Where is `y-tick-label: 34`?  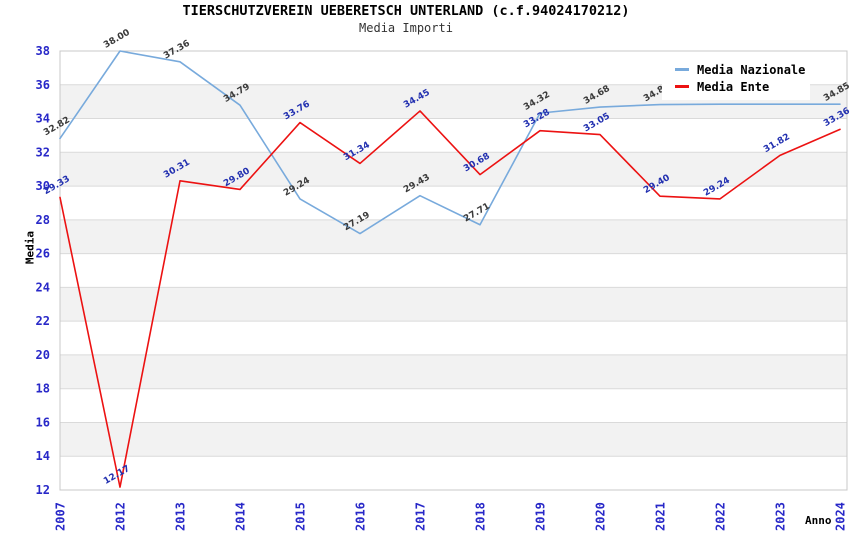 y-tick-label: 34 is located at coordinates (43, 119).